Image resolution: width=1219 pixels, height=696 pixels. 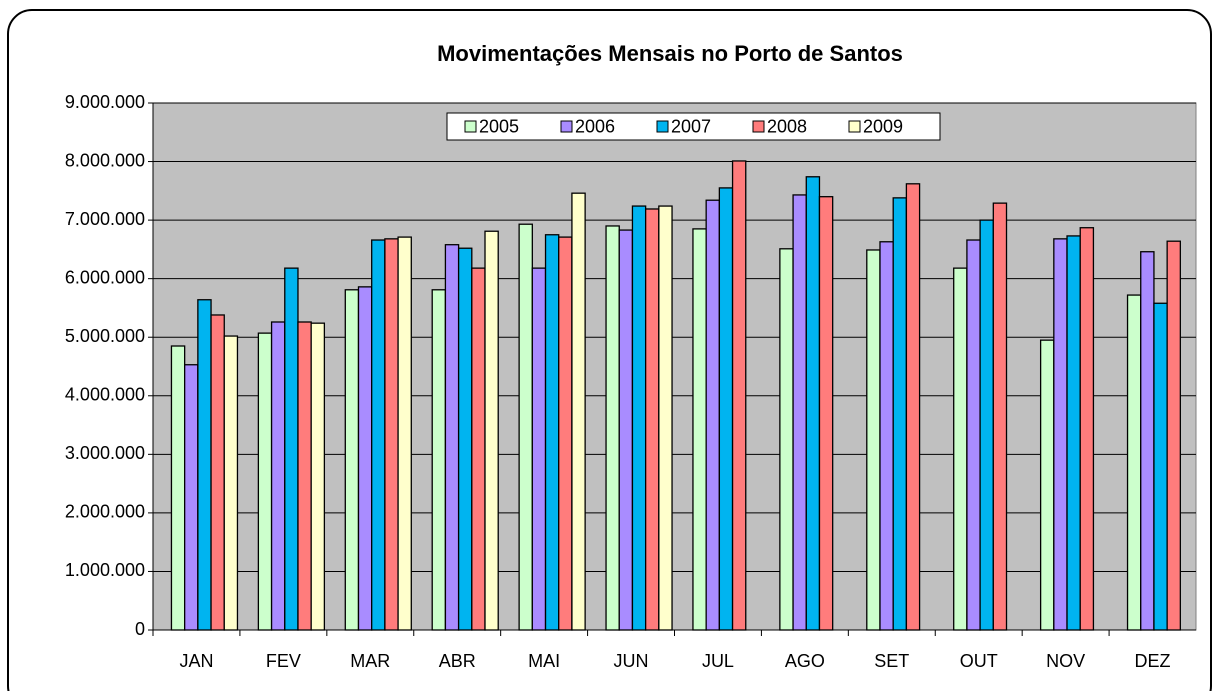 What do you see at coordinates (595, 126) in the screenshot?
I see `legend-label: 2006` at bounding box center [595, 126].